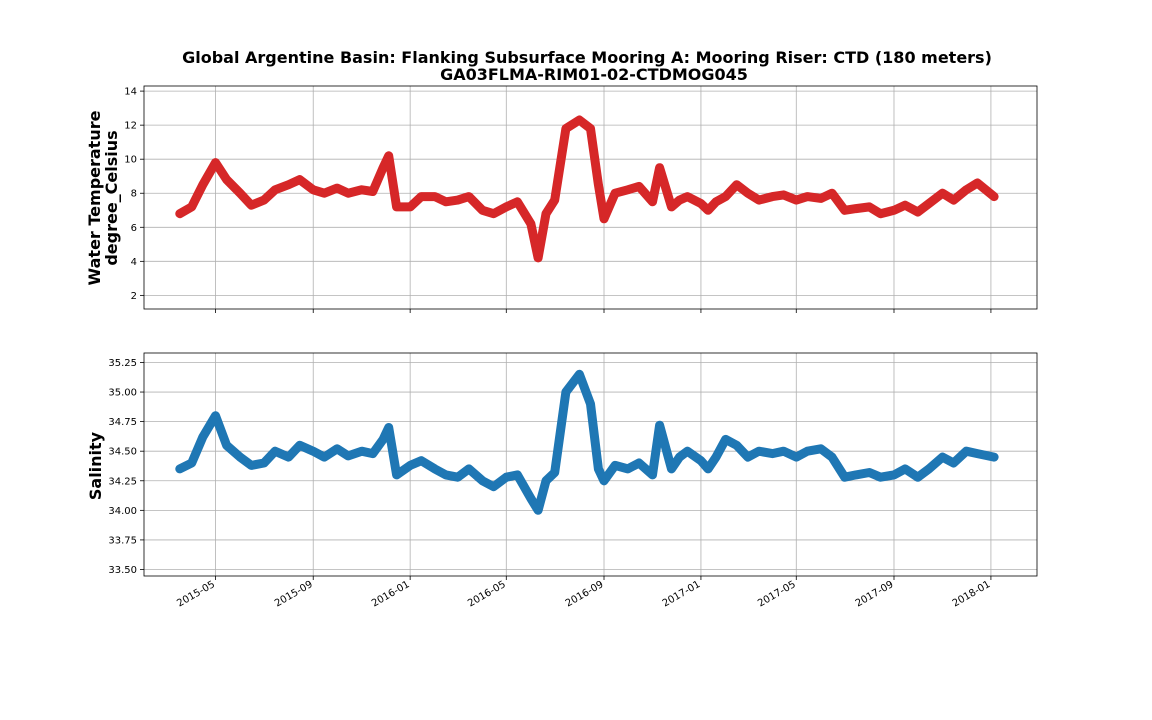  I want to click on y-tick-label: 4, so click(134, 262).